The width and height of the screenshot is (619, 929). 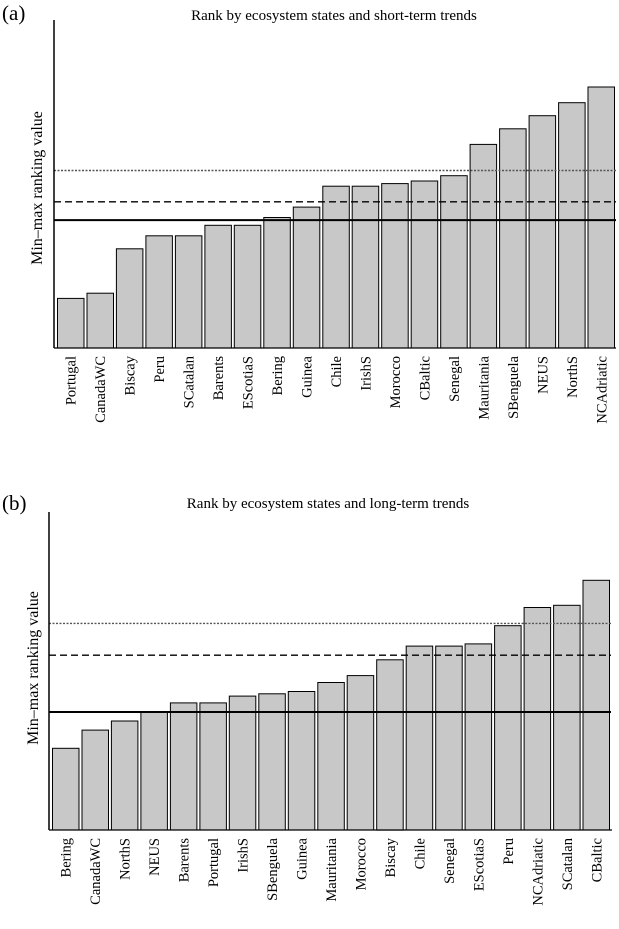 I want to click on panel-b-x-tick-label: NorthS, so click(x=126, y=859).